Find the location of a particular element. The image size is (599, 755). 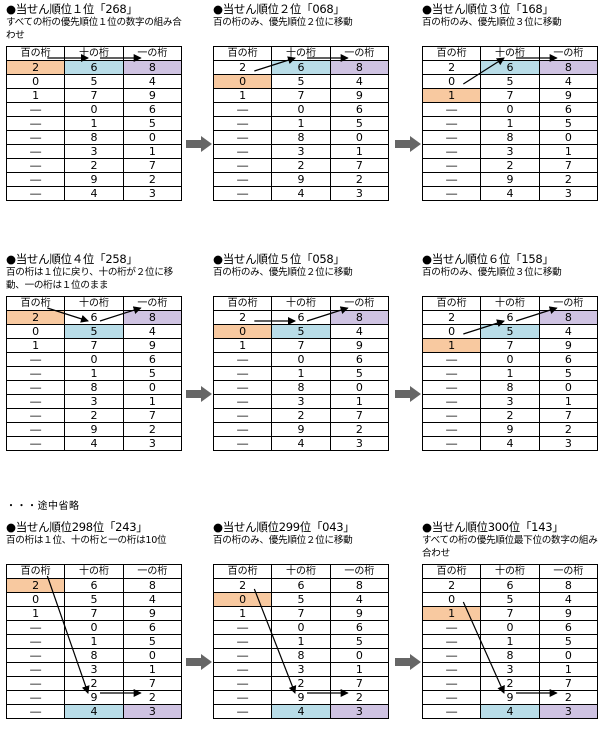

panel-description: 百の桁のみ、優先順位３位に移動 is located at coordinates (492, 22).